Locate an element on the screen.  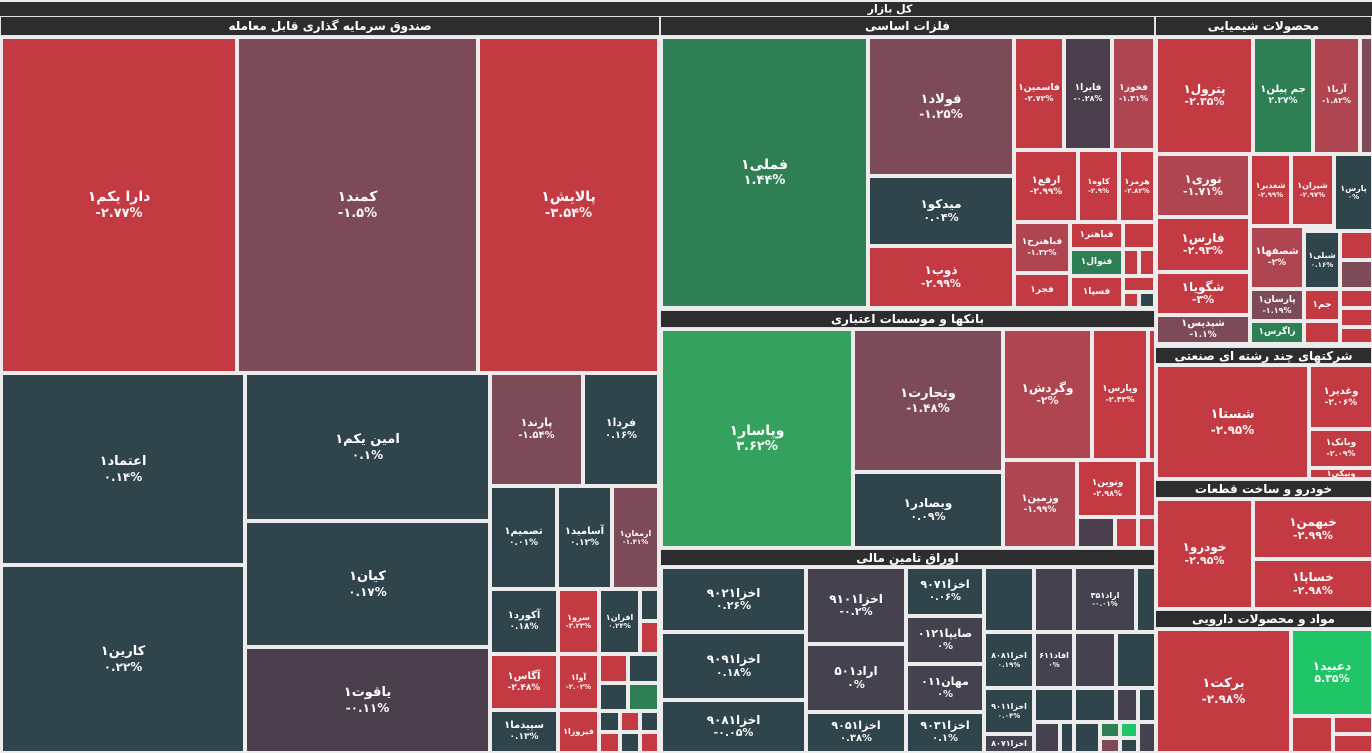
tile-metals-12: فنوال۱ is located at coordinates (1096, 262).